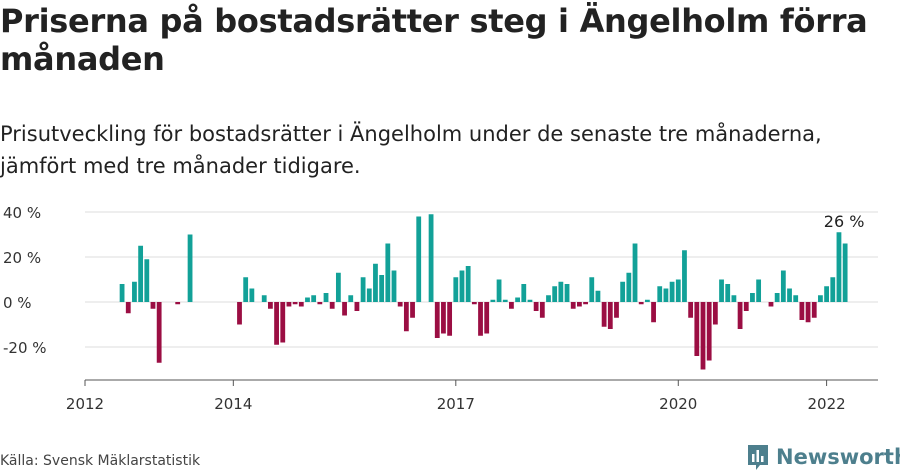 The height and width of the screenshot is (474, 900). Describe the element at coordinates (17, 303) in the screenshot. I see `y-tick-label: 0 %` at that location.